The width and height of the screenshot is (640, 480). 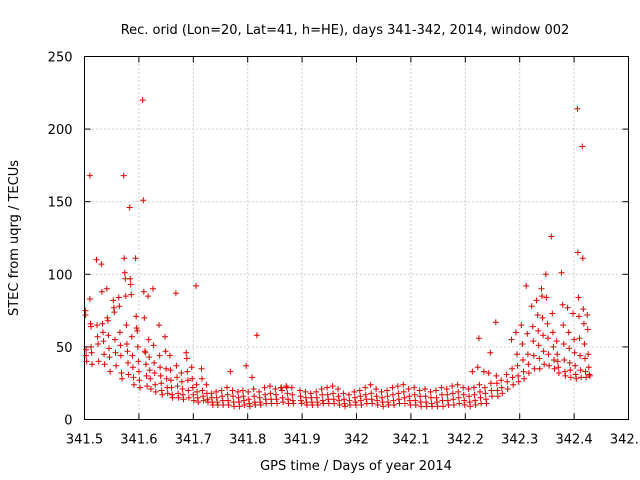 I want to click on x-tick-label: 342.2, so click(x=465, y=440).